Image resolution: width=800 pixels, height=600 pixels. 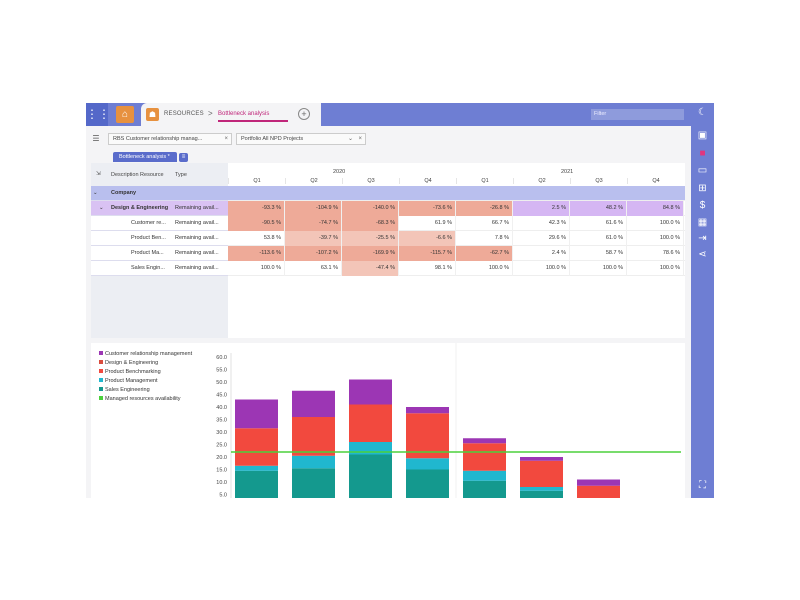 I want to click on value-cell: -26.8 %, so click(x=484, y=208).